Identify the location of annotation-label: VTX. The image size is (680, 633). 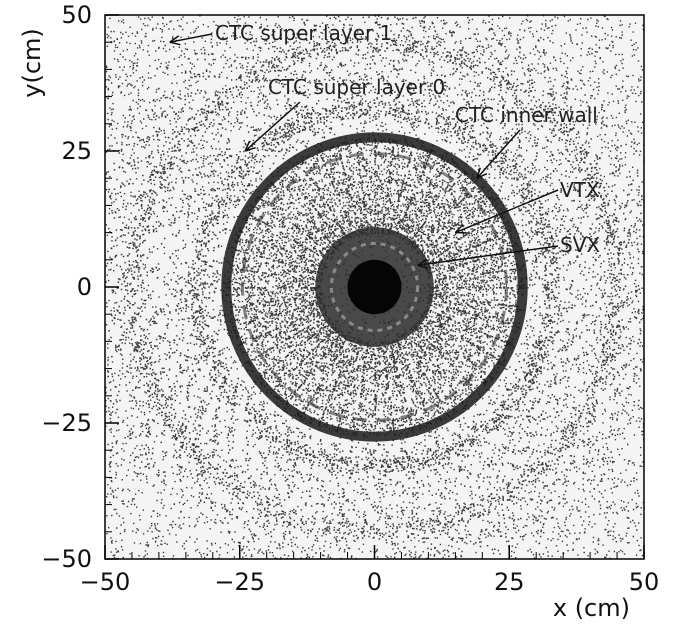
(580, 190).